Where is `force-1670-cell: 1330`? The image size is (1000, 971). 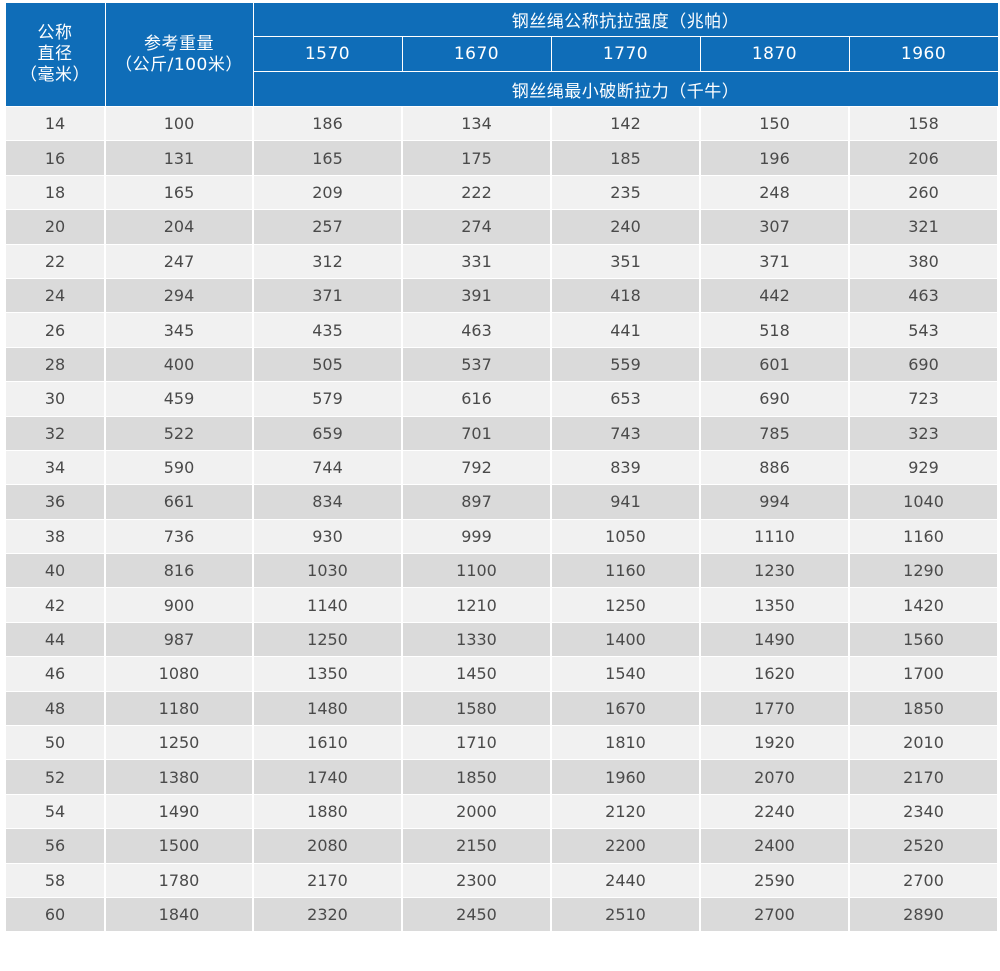 force-1670-cell: 1330 is located at coordinates (476, 639).